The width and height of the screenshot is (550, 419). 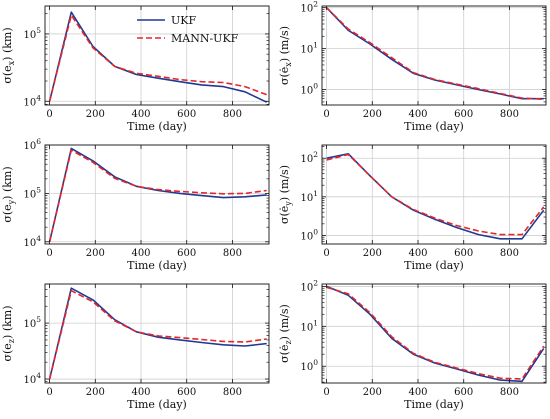 What do you see at coordinates (183, 20) in the screenshot?
I see `legend-label-ukf: UKF` at bounding box center [183, 20].